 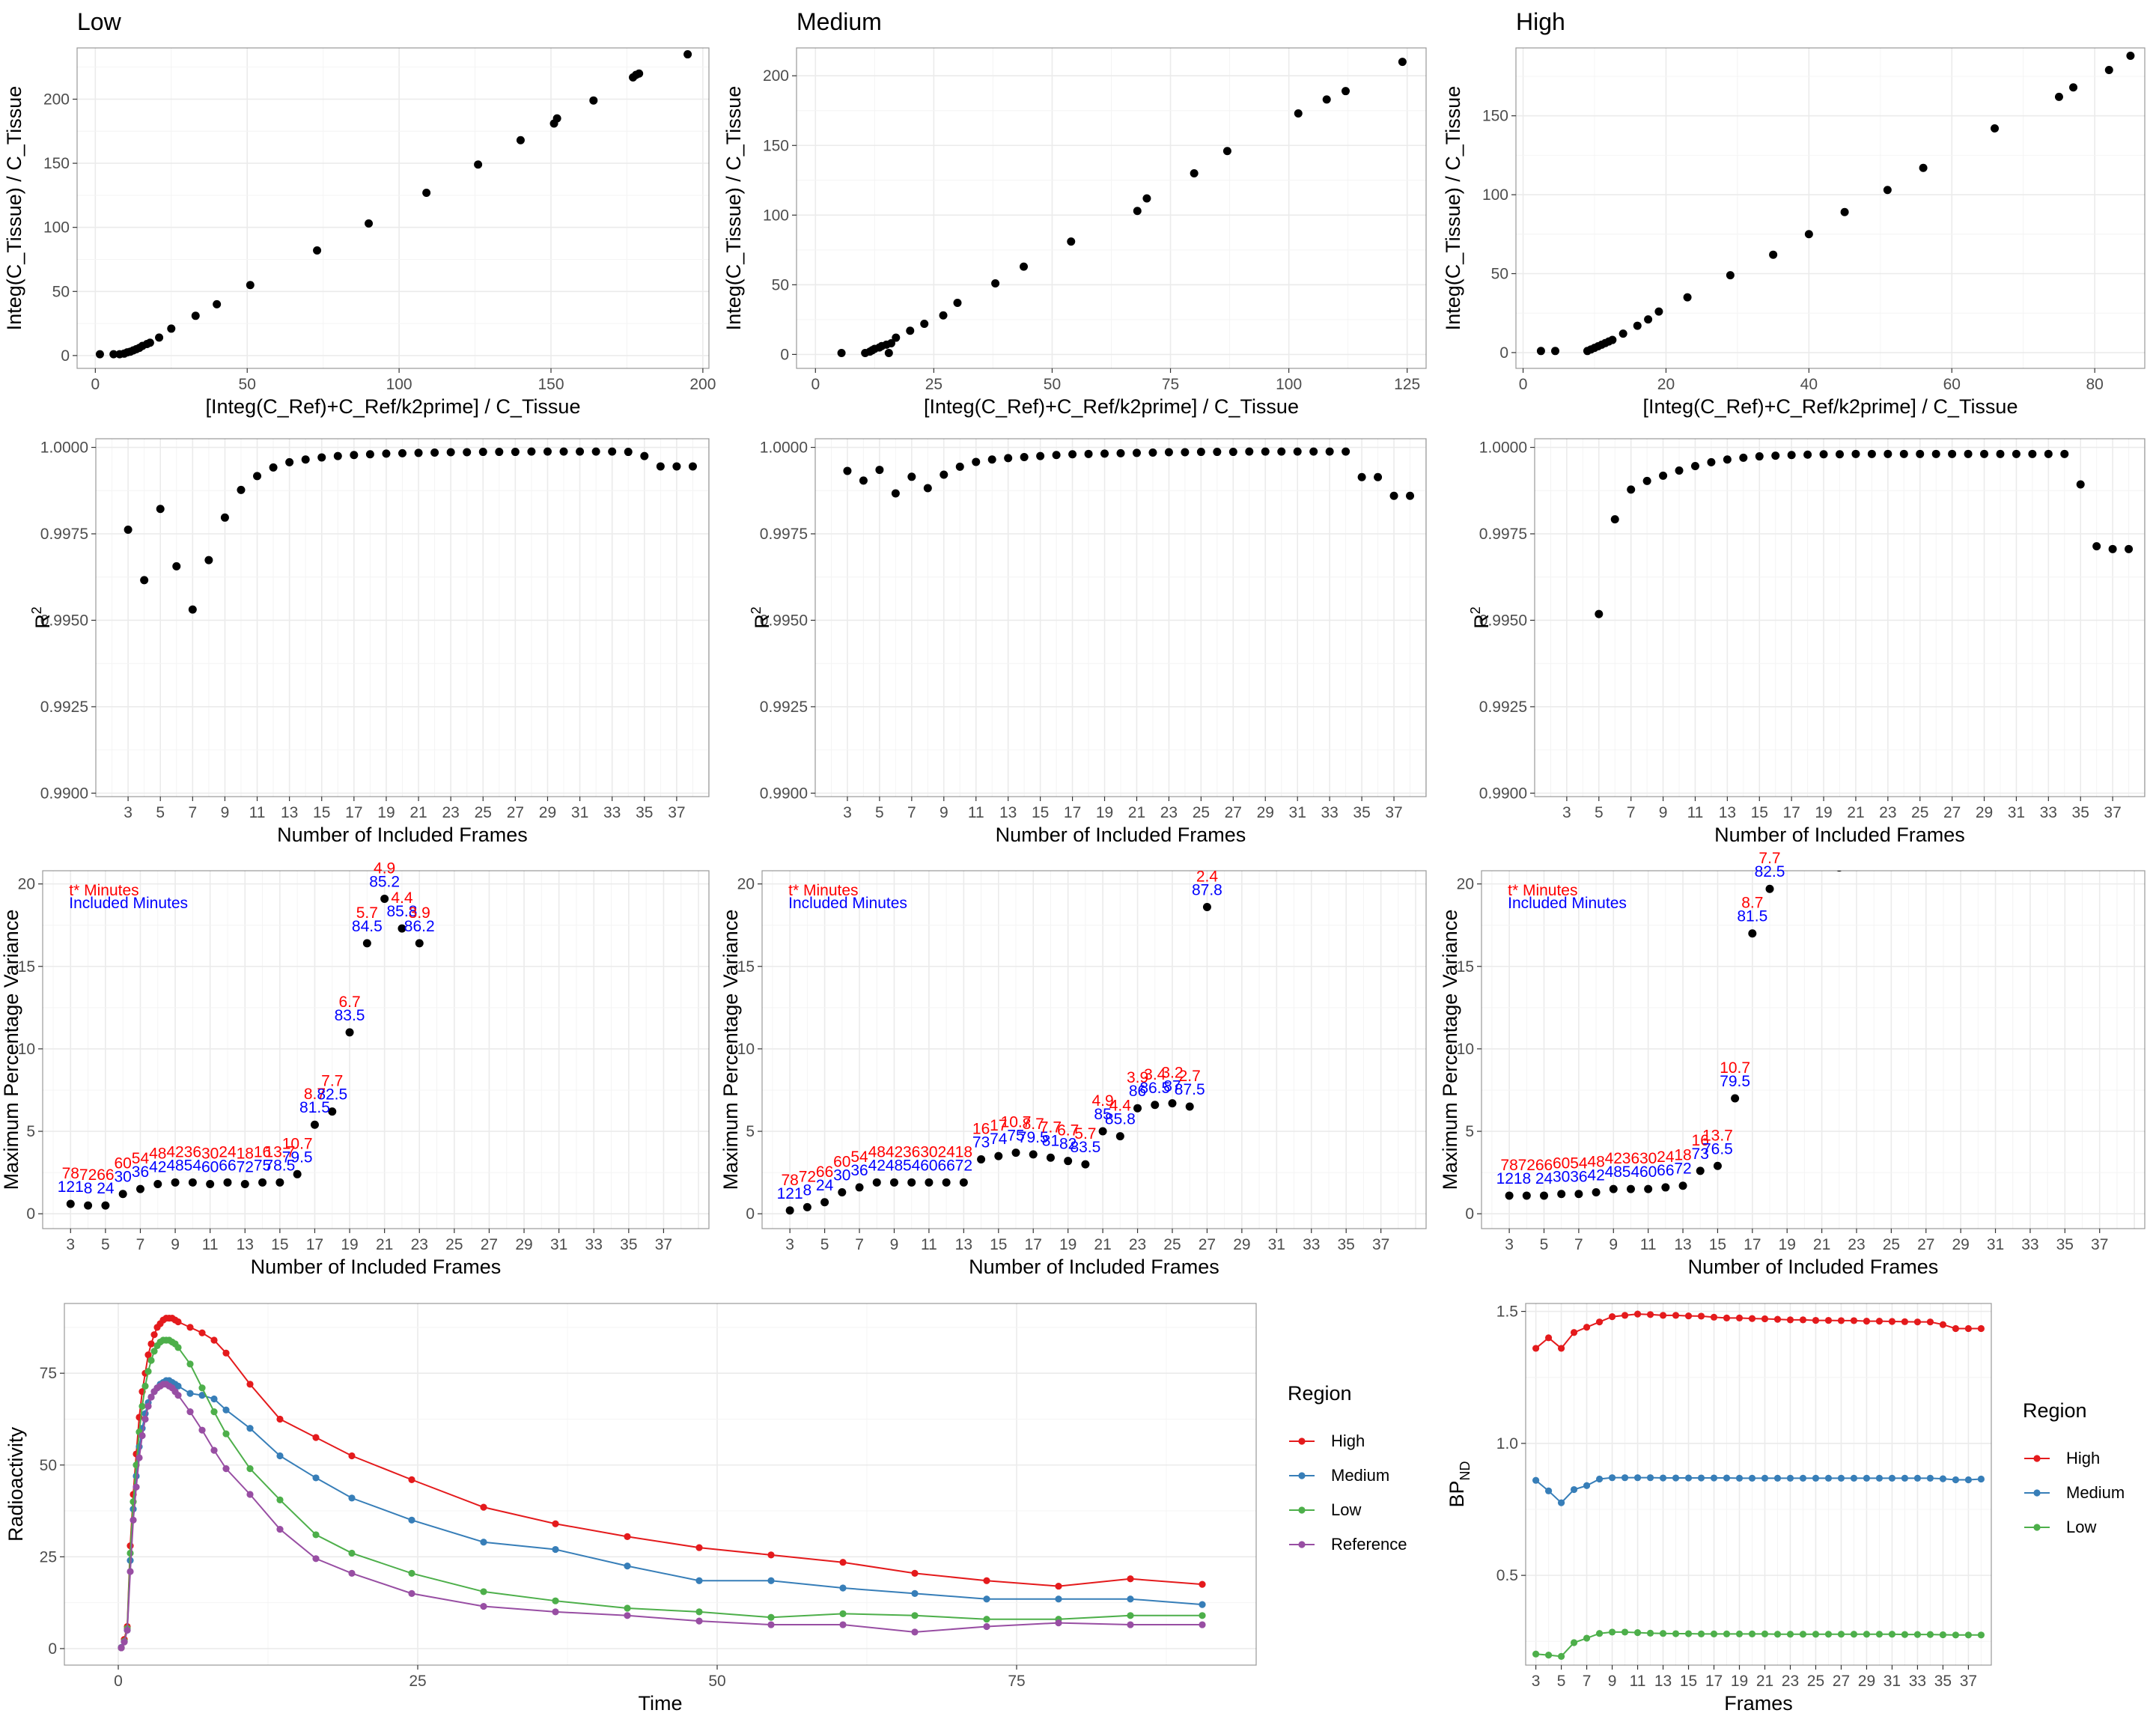 What do you see at coordinates (1172, 1086) in the screenshot?
I see `point-label-included: 87` at bounding box center [1172, 1086].